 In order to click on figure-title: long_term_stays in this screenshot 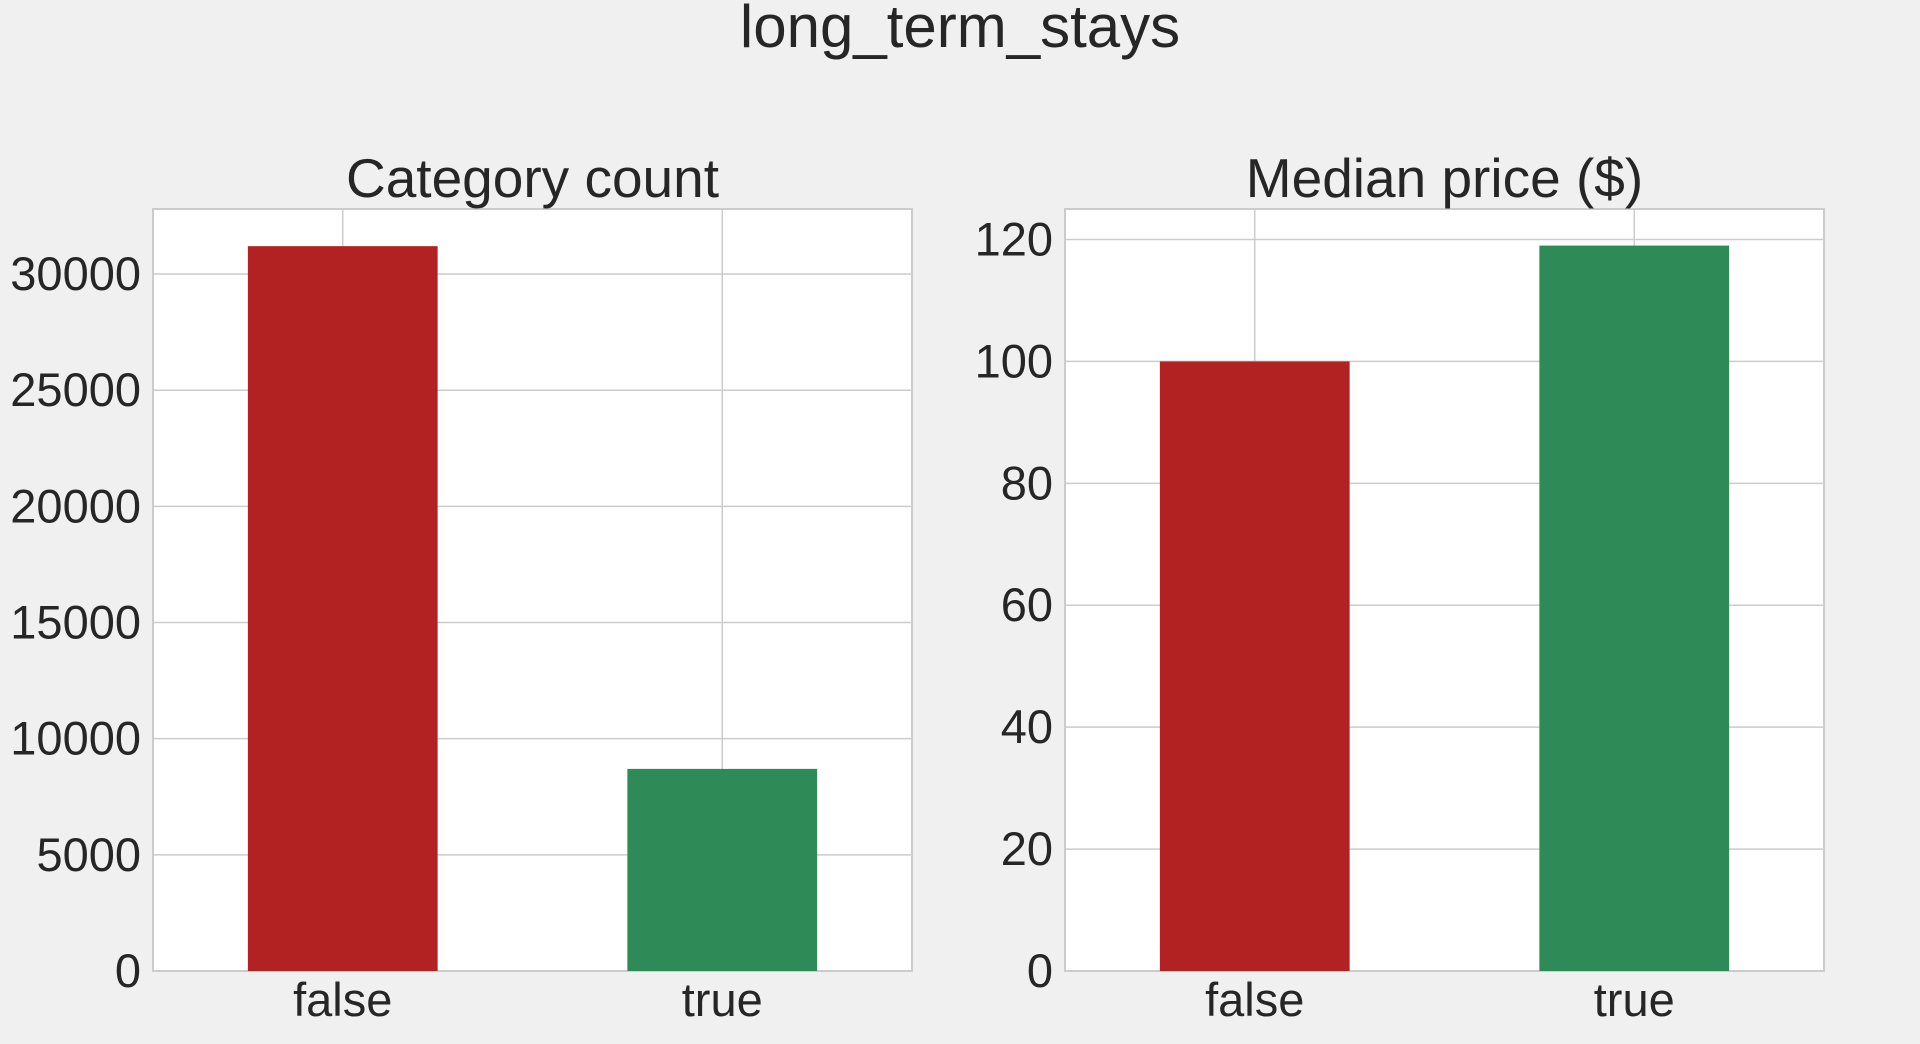, I will do `click(960, 30)`.